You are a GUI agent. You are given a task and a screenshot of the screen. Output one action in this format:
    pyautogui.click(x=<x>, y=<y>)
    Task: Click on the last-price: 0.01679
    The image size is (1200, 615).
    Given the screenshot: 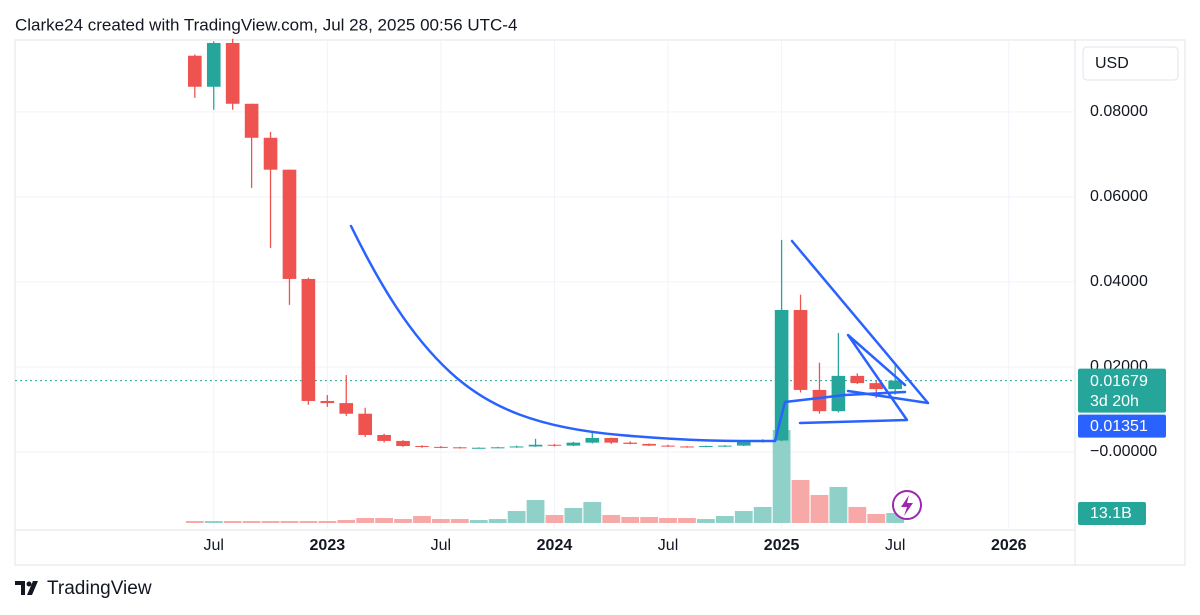 What is the action you would take?
    pyautogui.click(x=1119, y=381)
    